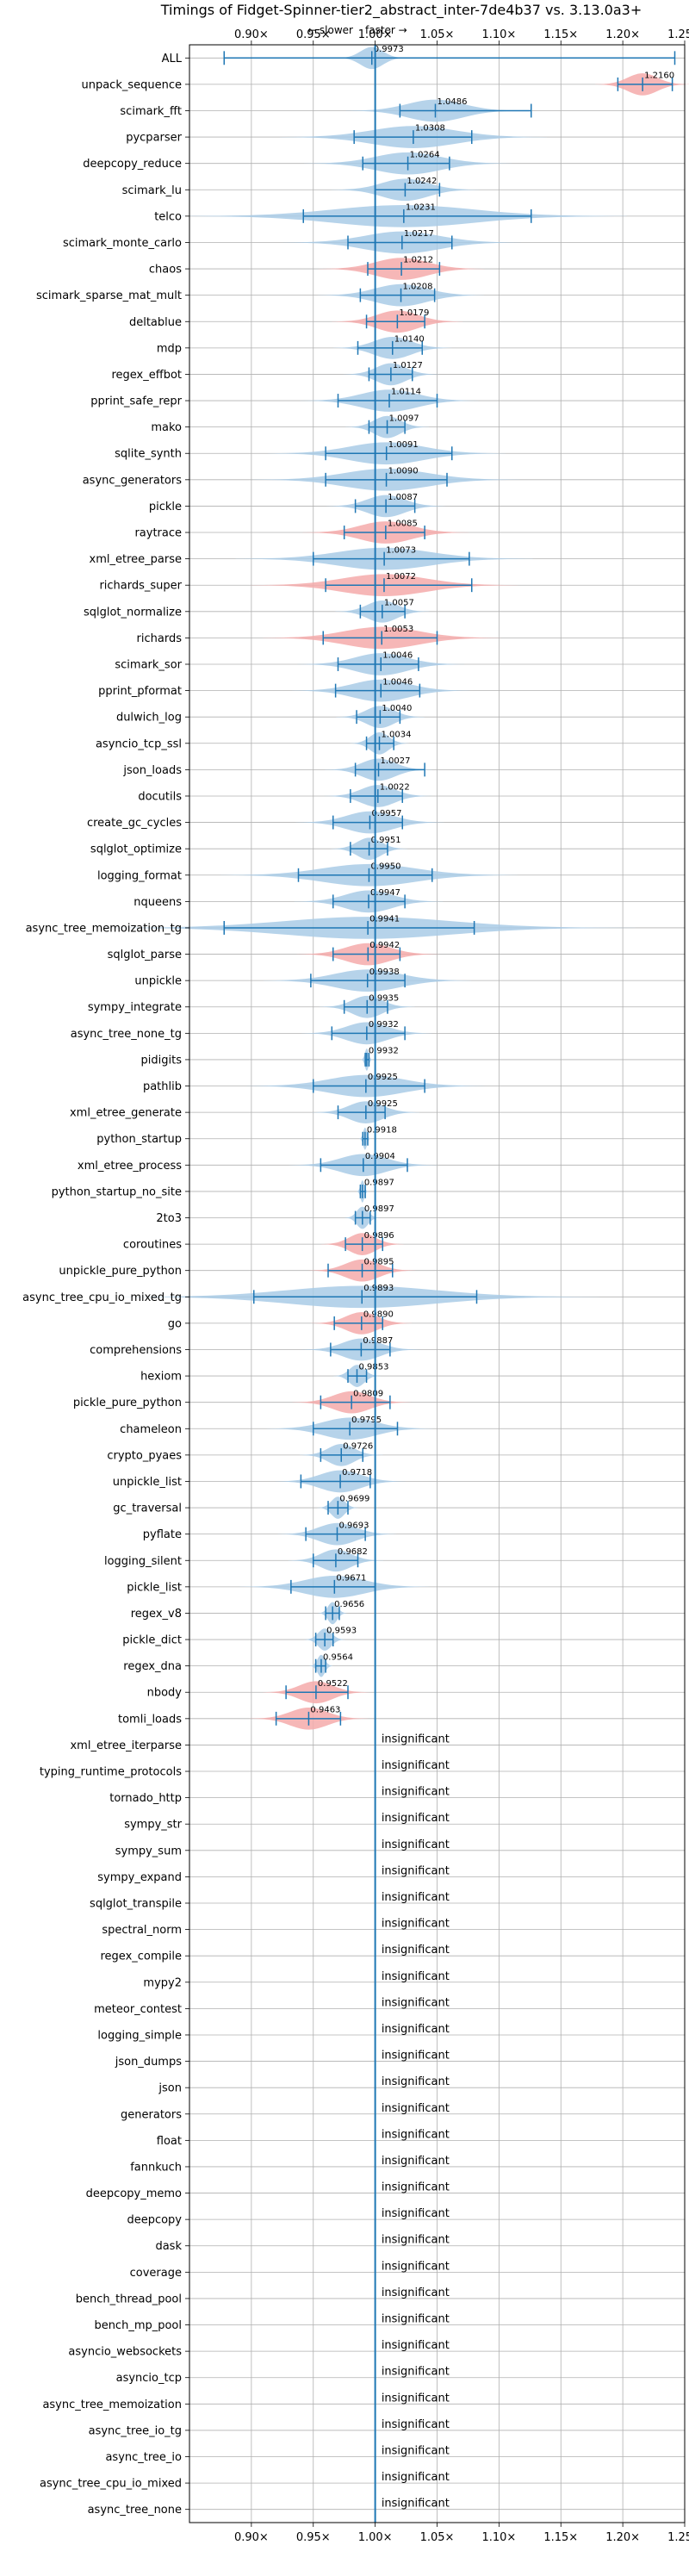 The width and height of the screenshot is (689, 2576). Describe the element at coordinates (386, 453) in the screenshot. I see `benchmark-row-sqlite_synth: 1.0091` at that location.